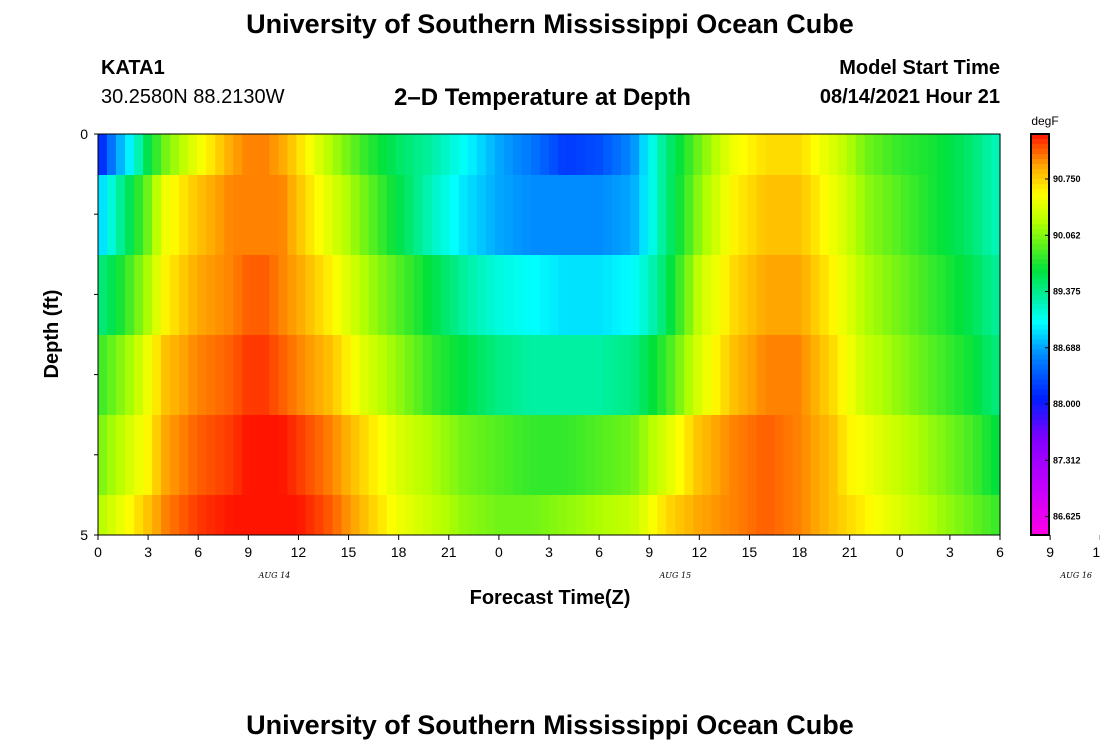  I want to click on day-label: AUG 14, so click(274, 575).